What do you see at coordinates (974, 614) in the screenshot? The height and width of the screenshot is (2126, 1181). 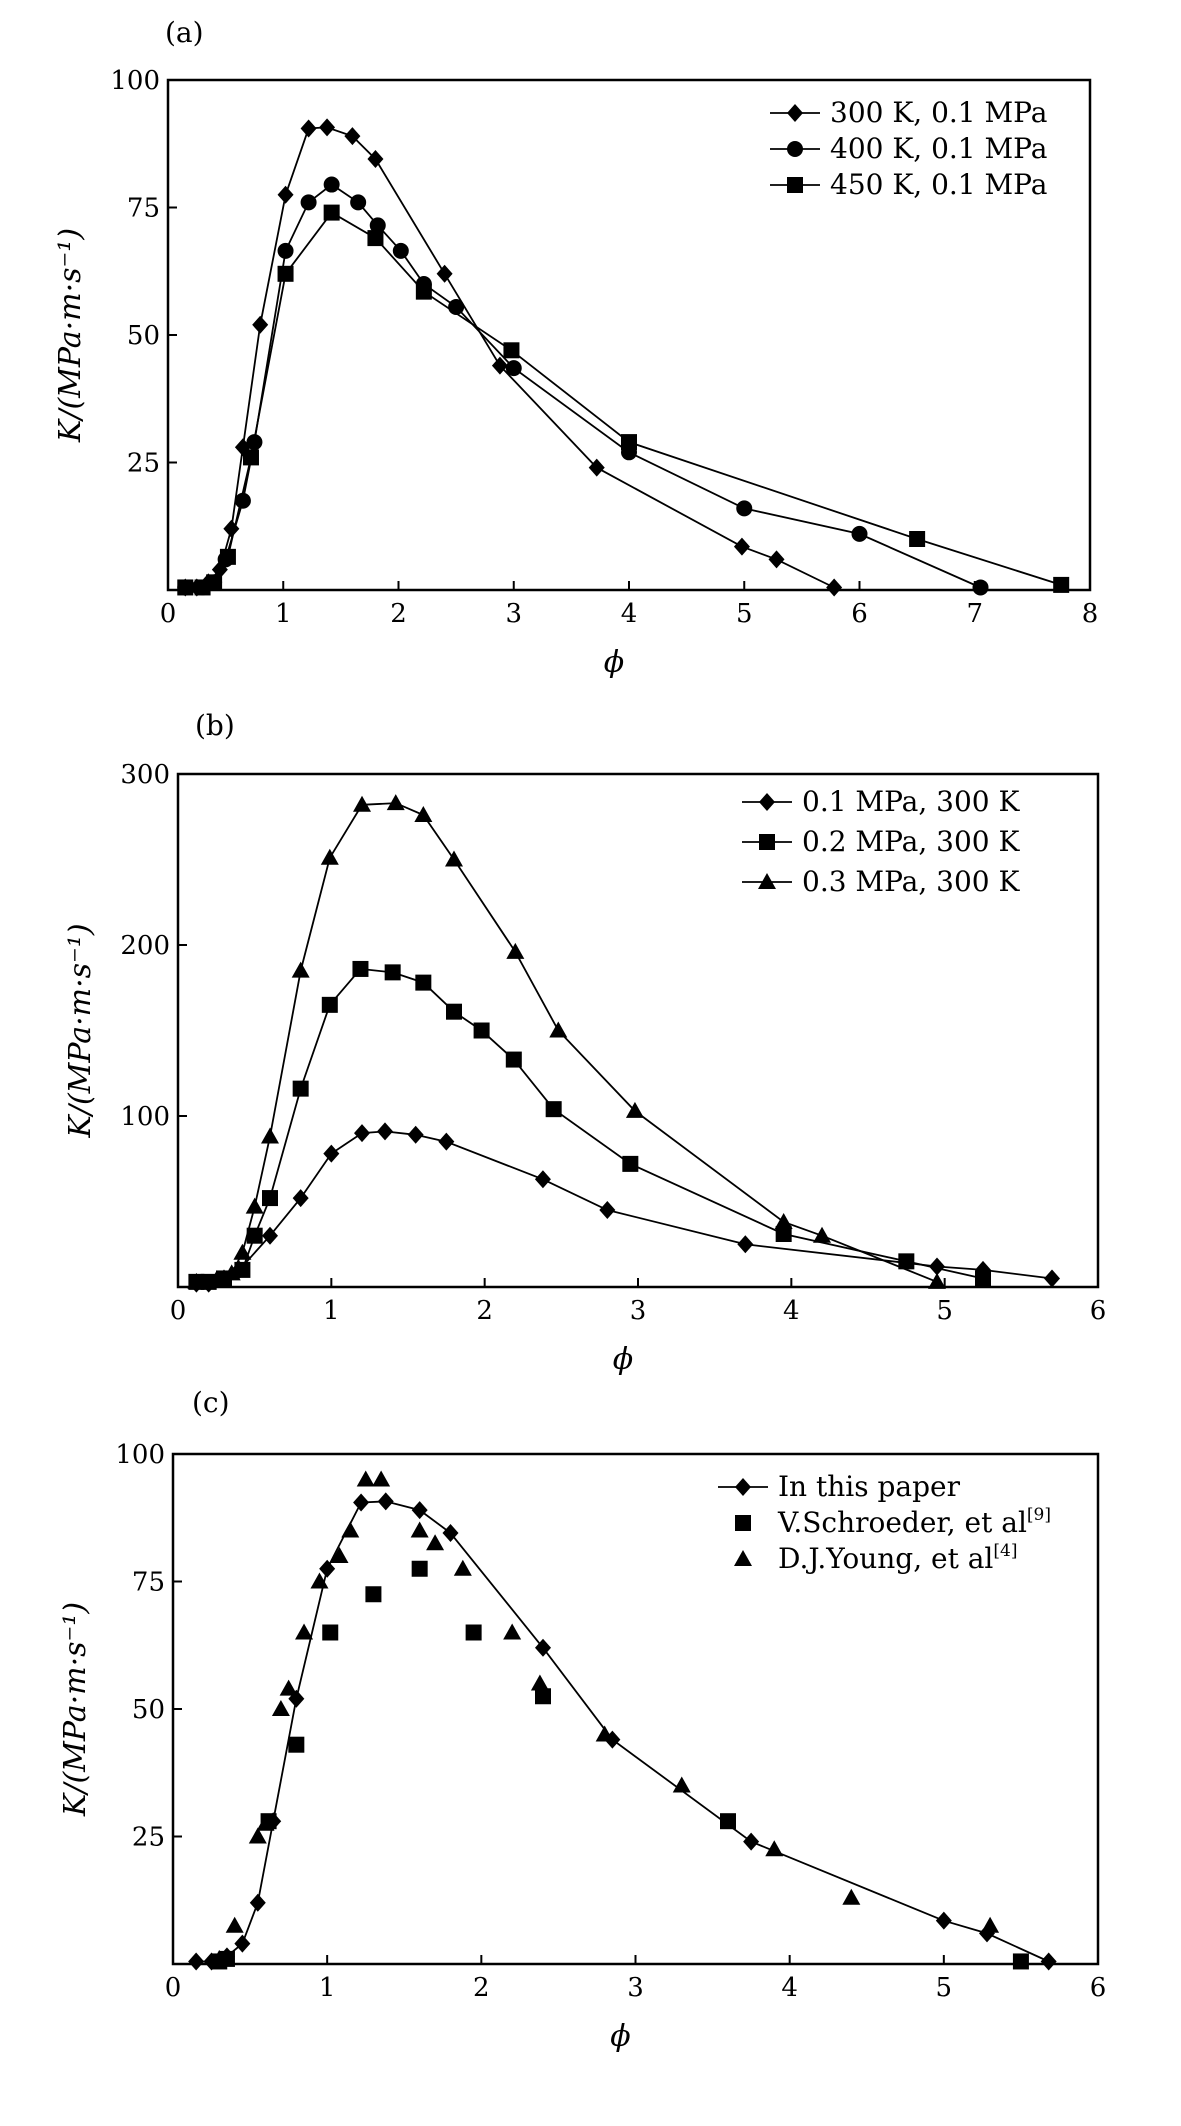 I see `x-tick-label: 7` at bounding box center [974, 614].